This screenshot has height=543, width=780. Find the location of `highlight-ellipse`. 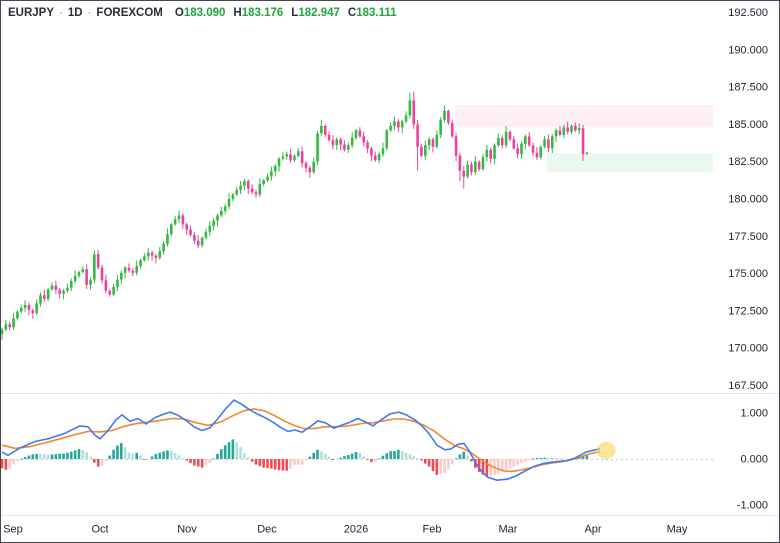

highlight-ellipse is located at coordinates (606, 450).